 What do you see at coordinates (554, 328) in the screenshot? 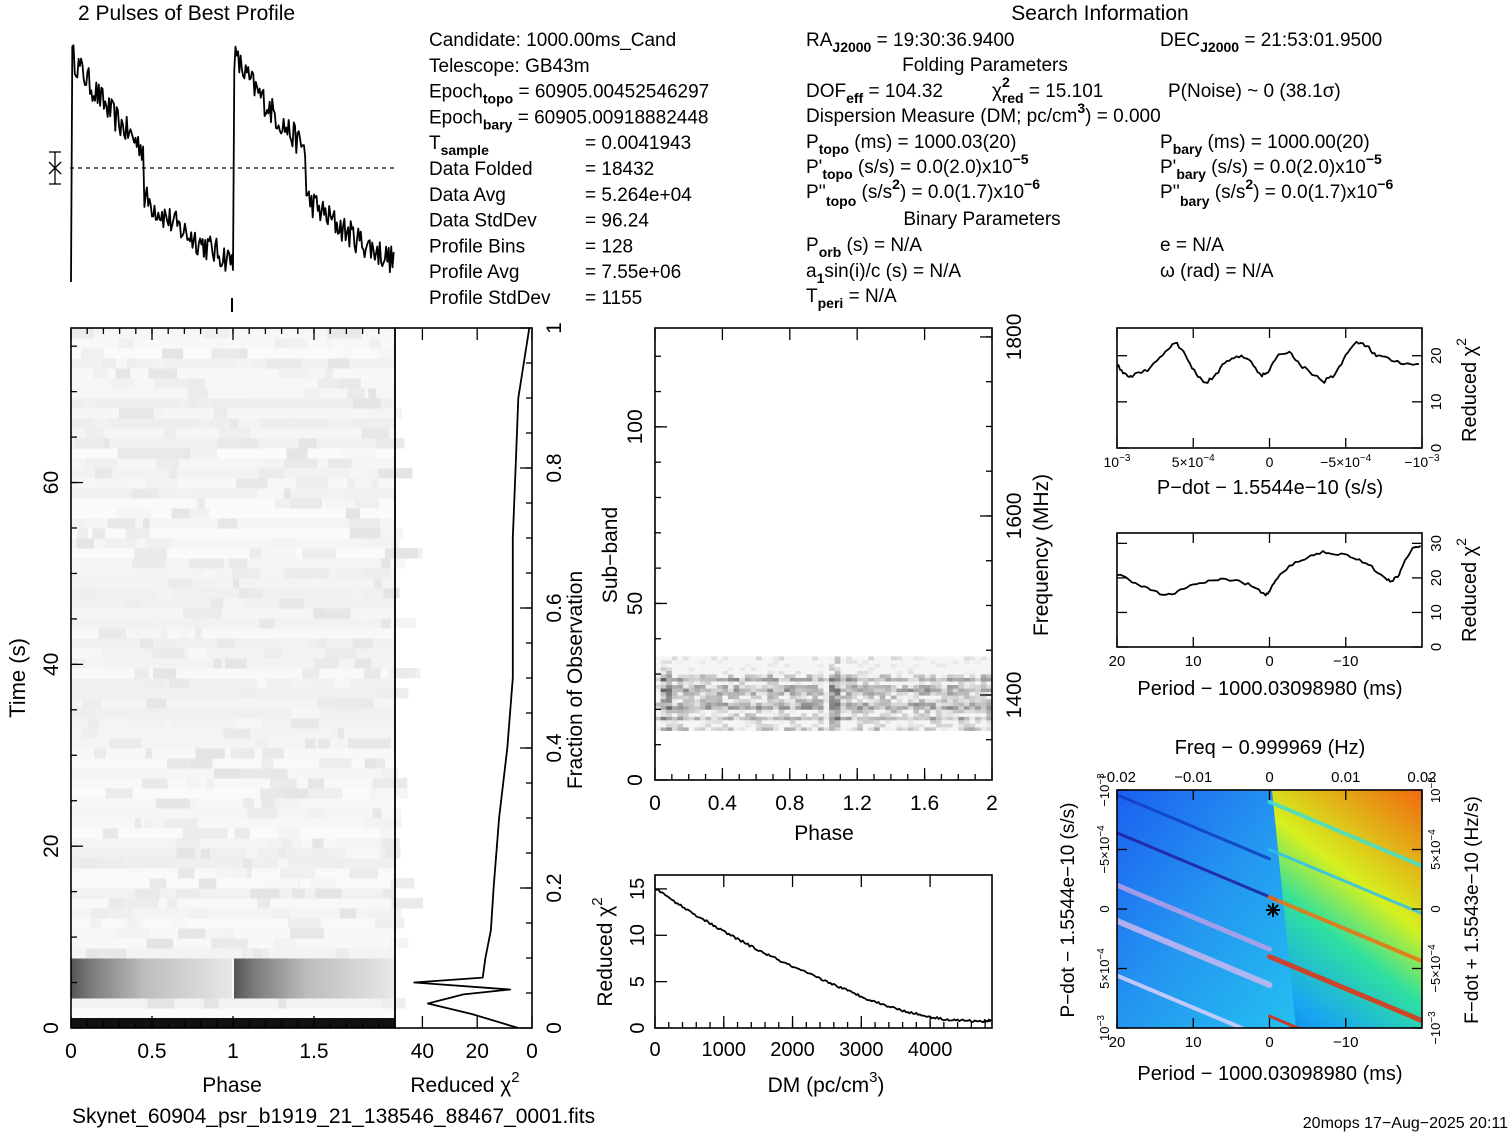
I see `y-tick-label: 1` at bounding box center [554, 328].